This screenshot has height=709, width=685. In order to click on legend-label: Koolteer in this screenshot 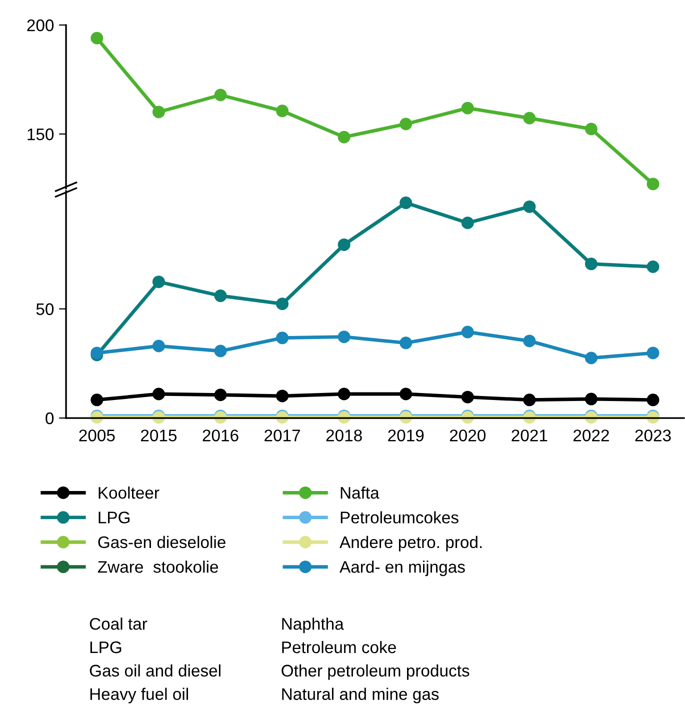, I will do `click(129, 492)`.